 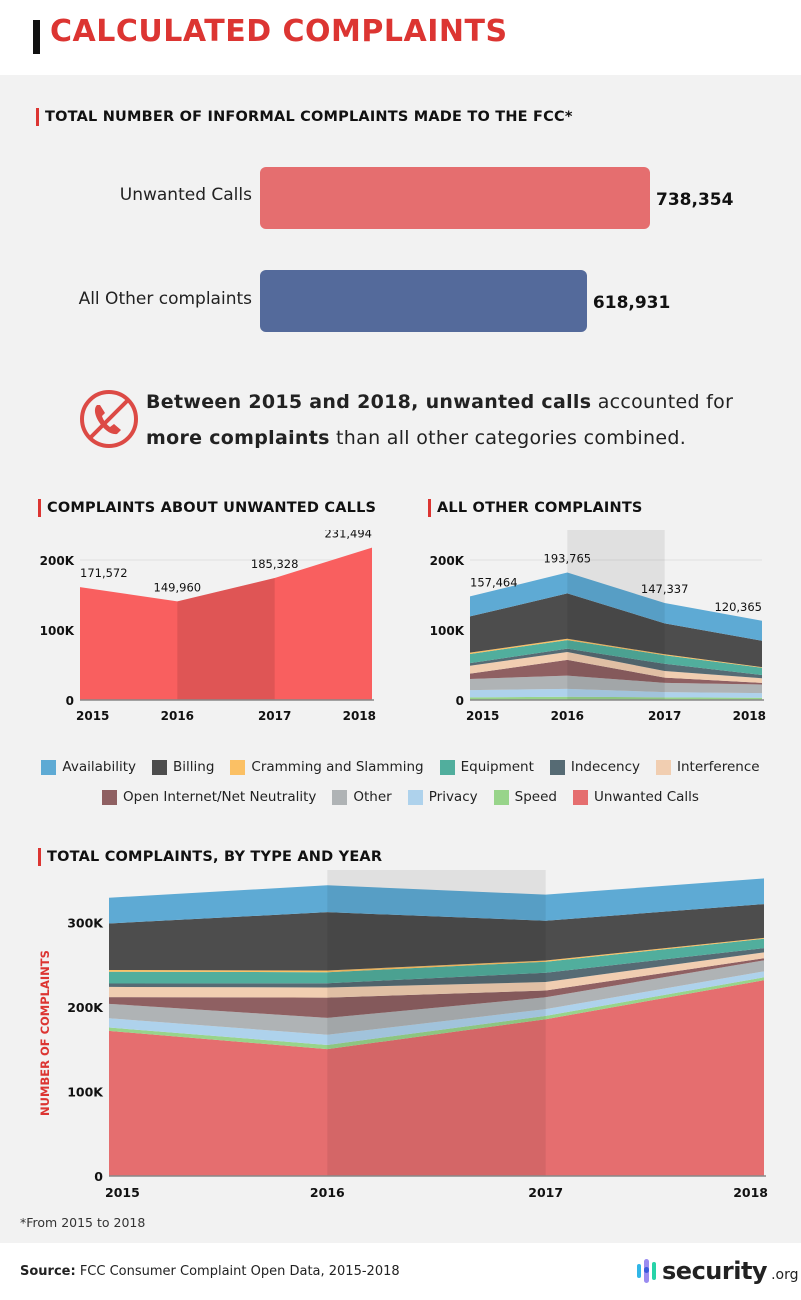 I want to click on footnote: *From 2015 to 2018, so click(x=83, y=1222).